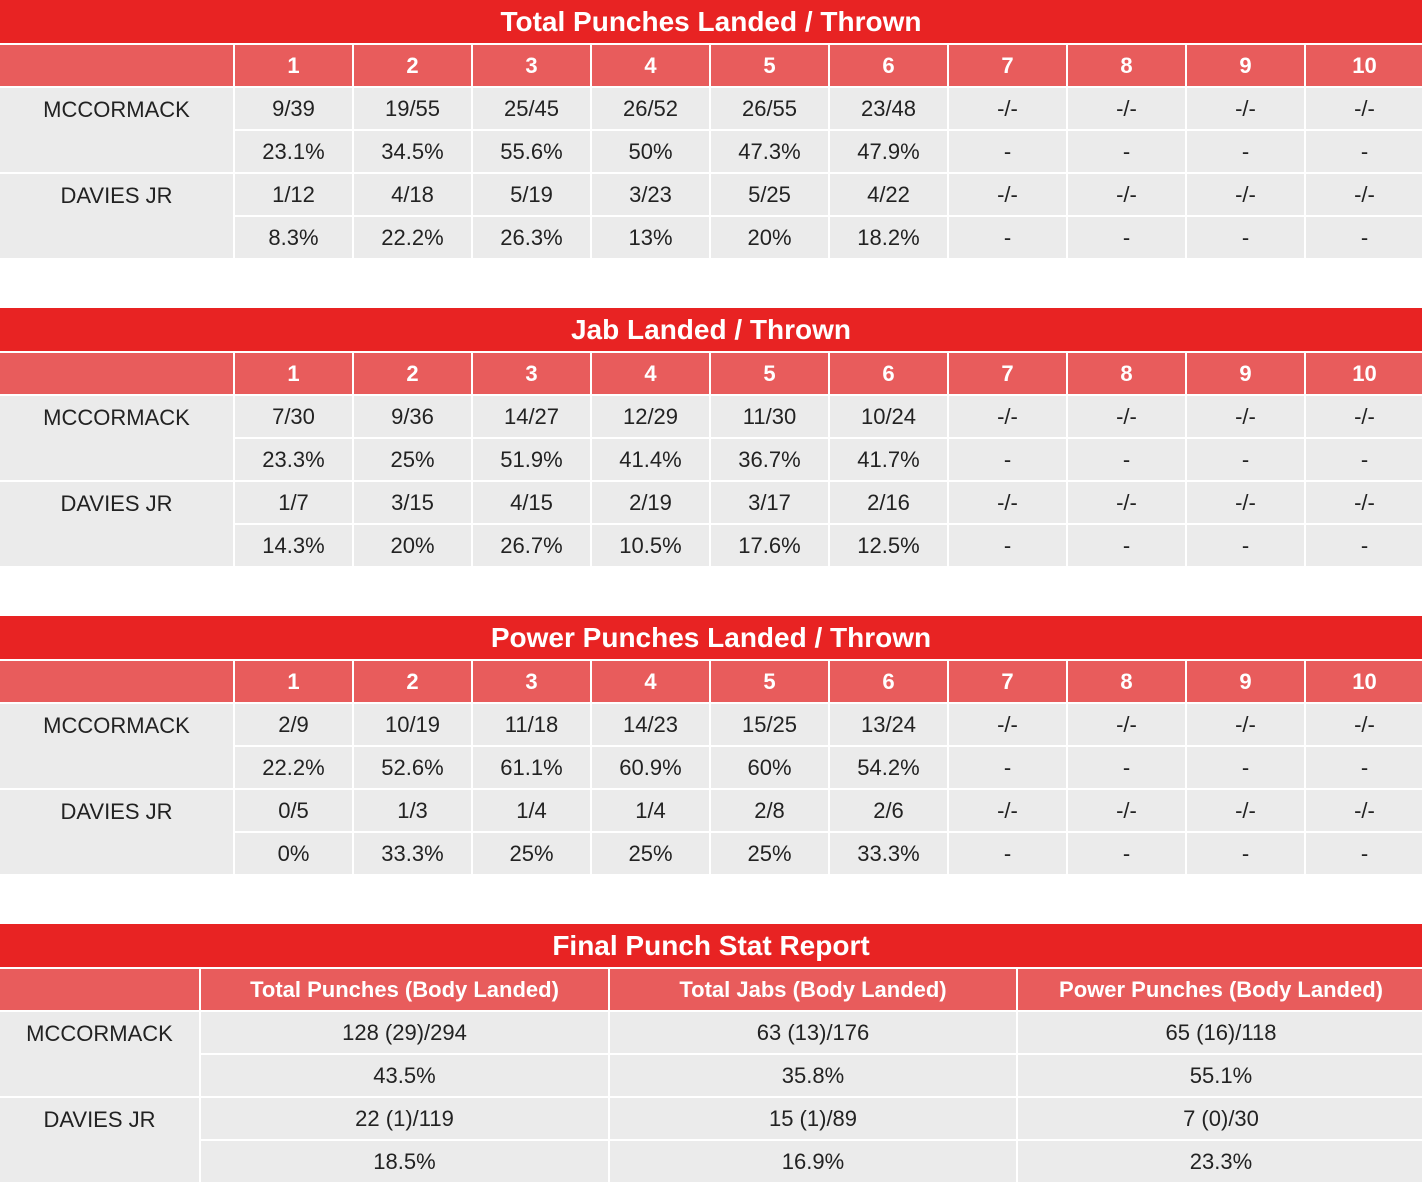 The height and width of the screenshot is (1188, 1422). Describe the element at coordinates (650, 724) in the screenshot. I see `landed-thrown-cell: 14/23` at that location.